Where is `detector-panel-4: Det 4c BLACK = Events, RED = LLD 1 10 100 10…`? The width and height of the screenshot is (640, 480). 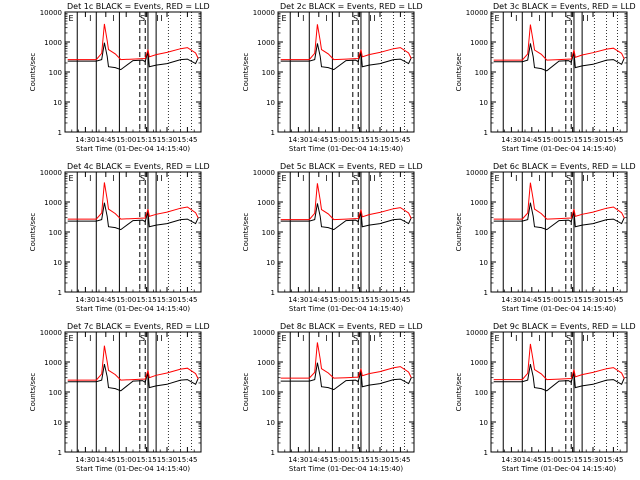 detector-panel-4: Det 4c BLACK = Events, RED = LLD 1 10 100 10… is located at coordinates (119, 237).